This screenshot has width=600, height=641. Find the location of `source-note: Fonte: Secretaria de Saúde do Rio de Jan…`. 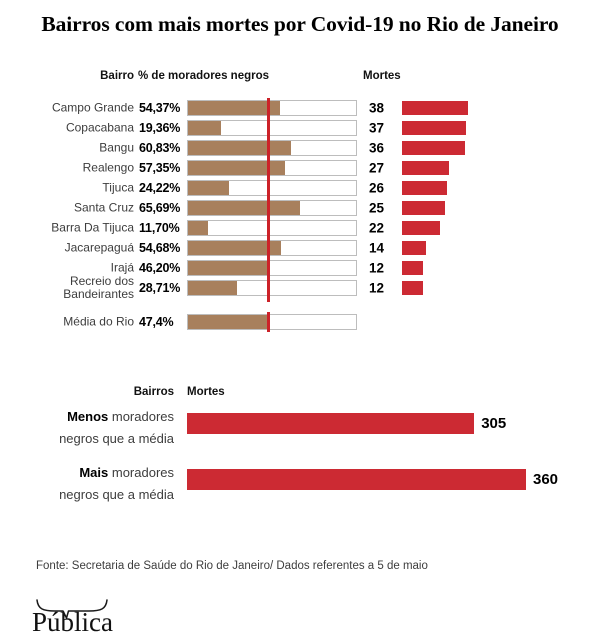

source-note: Fonte: Secretaria de Saúde do Rio de Jan… is located at coordinates (232, 566).